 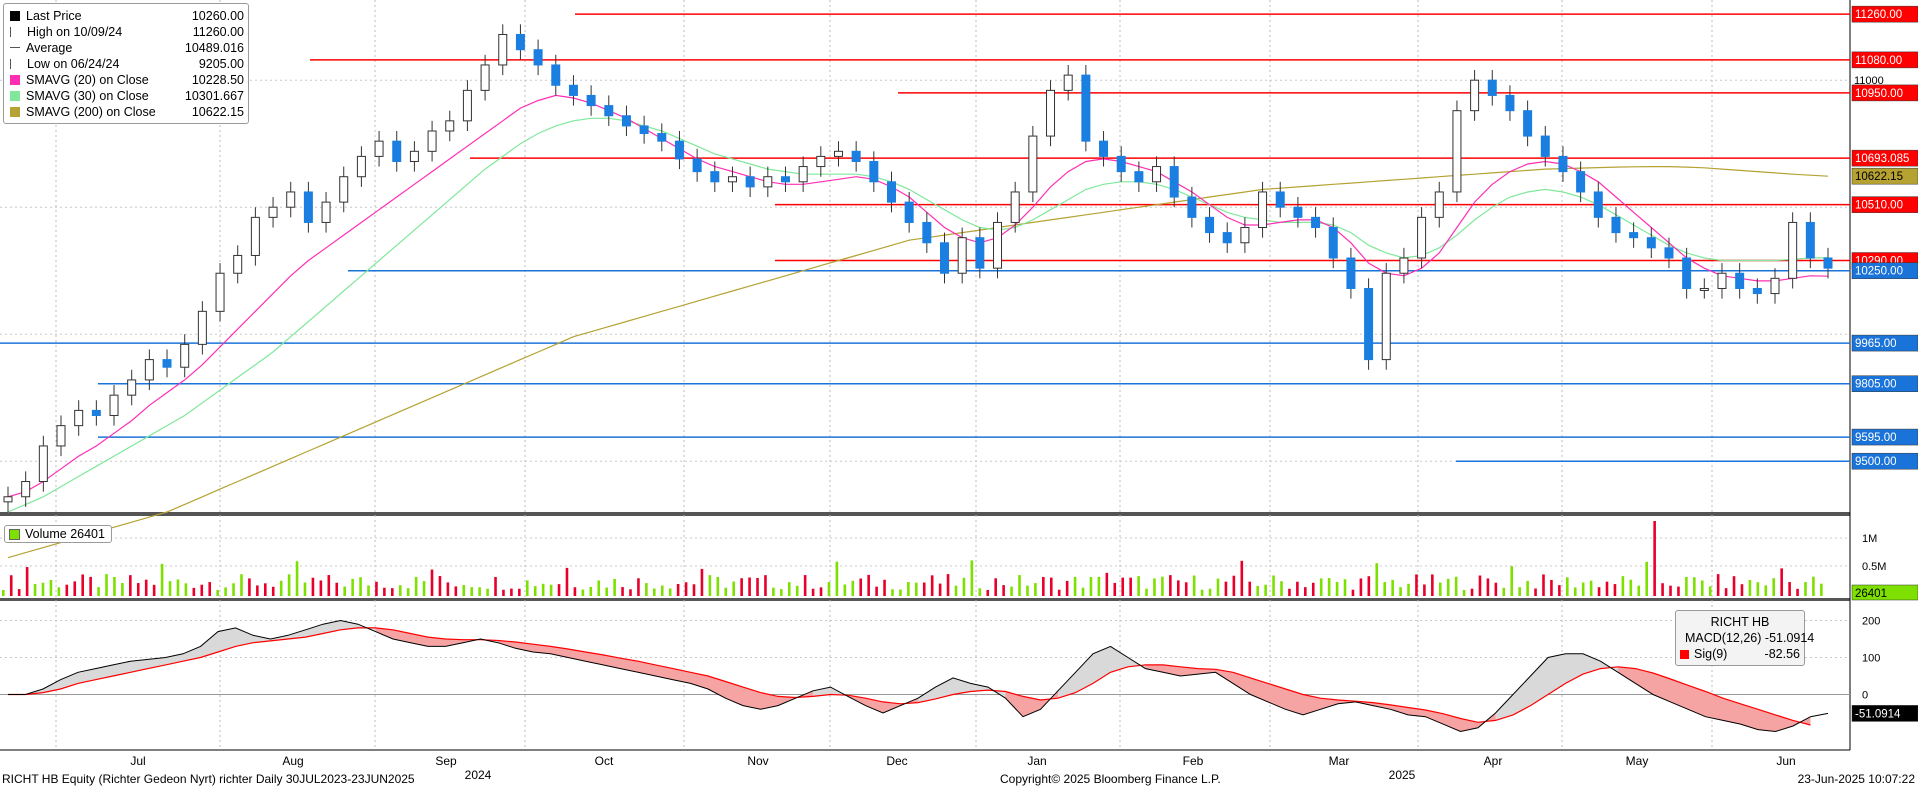 I want to click on legend-last-price: Last Price 10260.00, so click(x=126, y=16).